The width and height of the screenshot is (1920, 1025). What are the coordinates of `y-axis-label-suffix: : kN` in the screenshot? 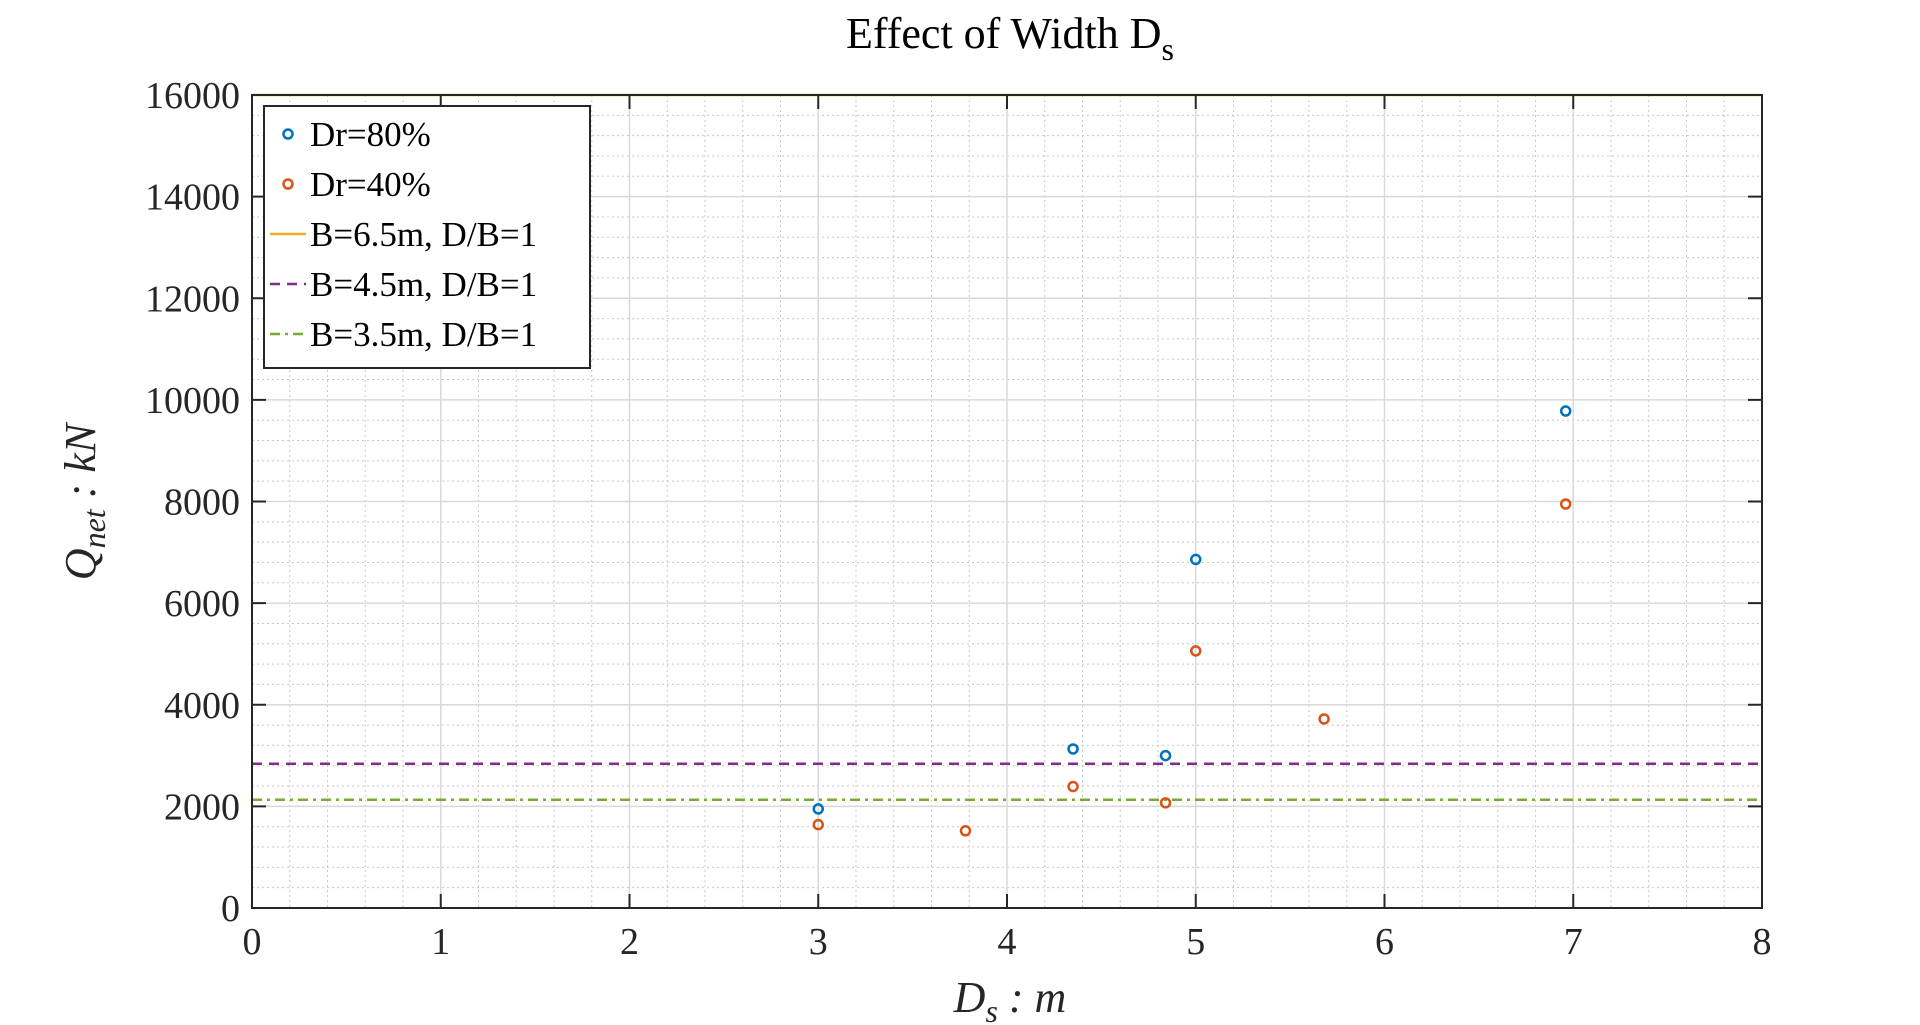 It's located at (80, 465).